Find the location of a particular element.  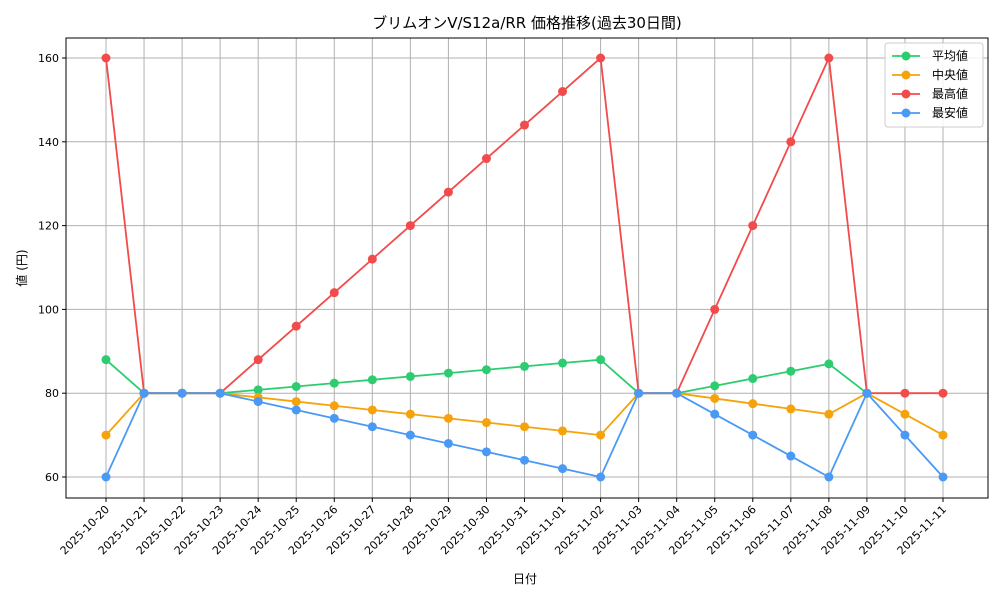

y-tick-label: 80 is located at coordinates (52, 393).